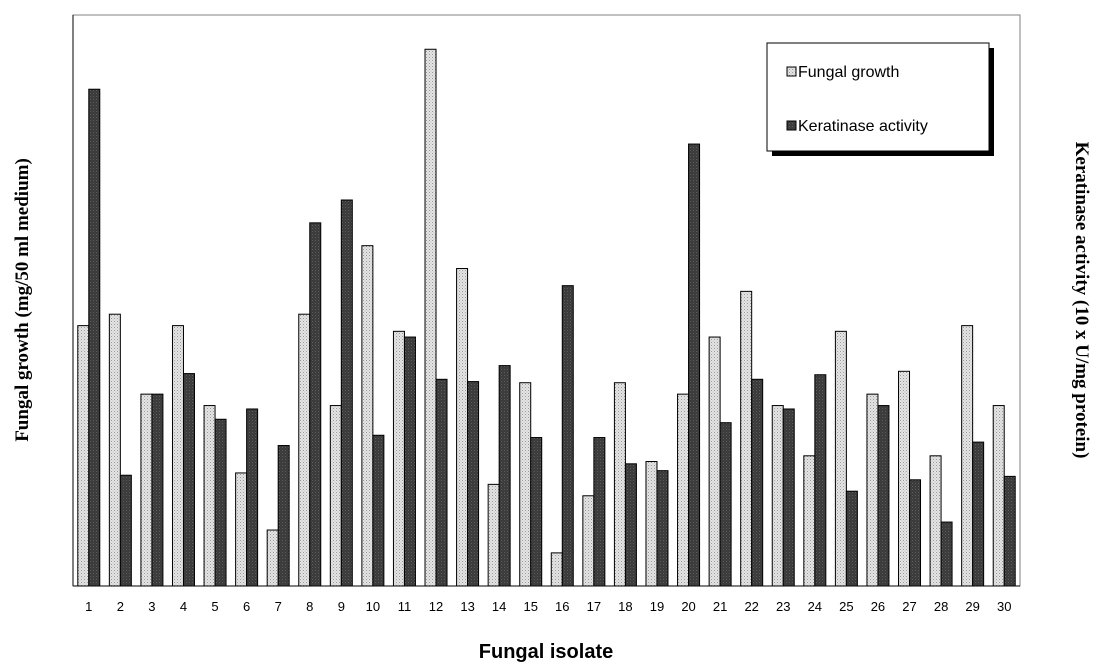 The height and width of the screenshot is (663, 1093). I want to click on x-tick-label-3: 3, so click(151, 606).